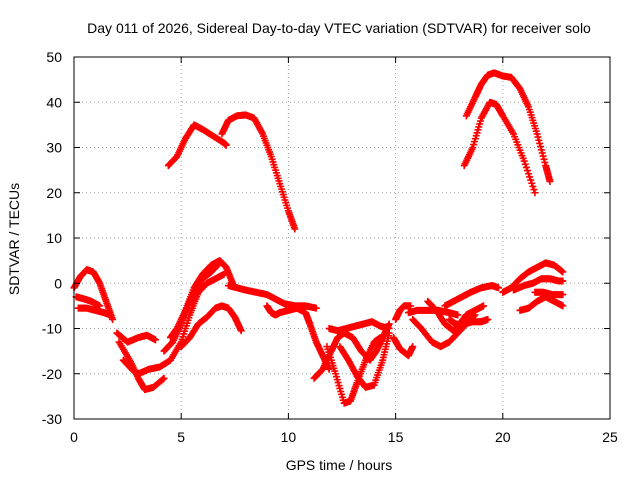 The width and height of the screenshot is (640, 480). I want to click on x-tick-label: 0, so click(74, 437).